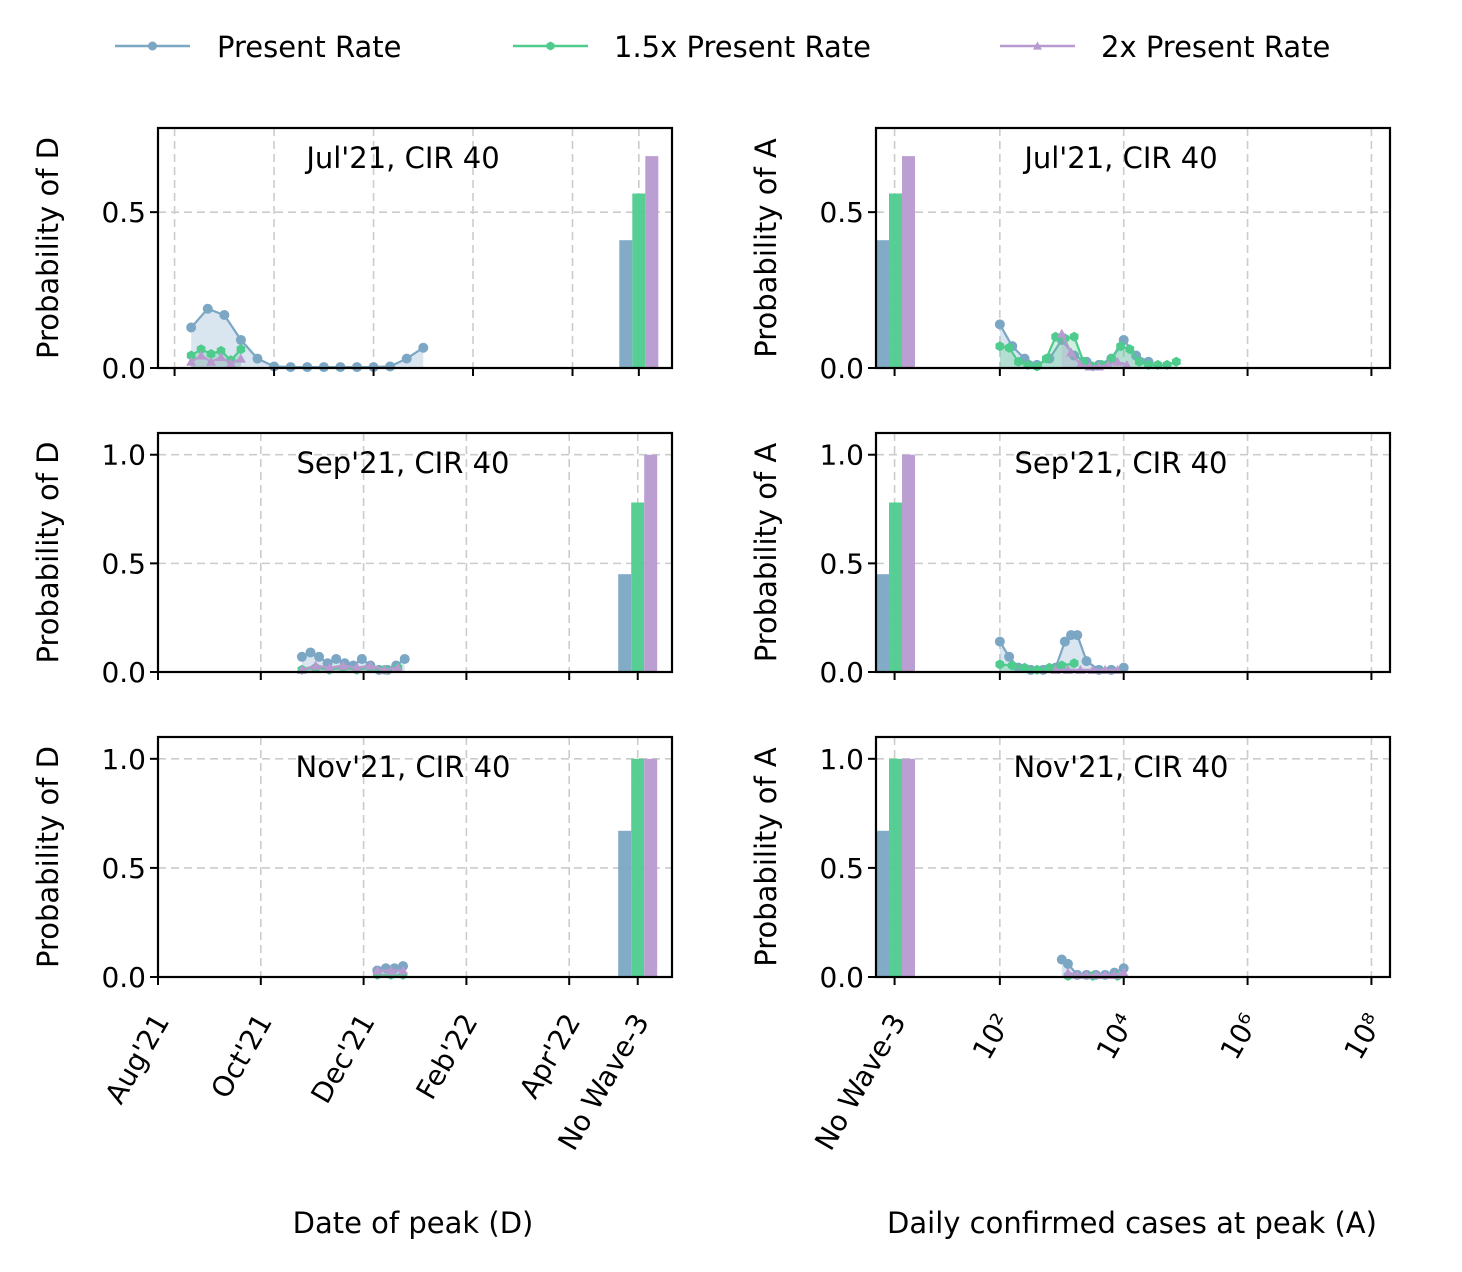  What do you see at coordinates (1215, 47) in the screenshot?
I see `legend-label: 2x Present Rate` at bounding box center [1215, 47].